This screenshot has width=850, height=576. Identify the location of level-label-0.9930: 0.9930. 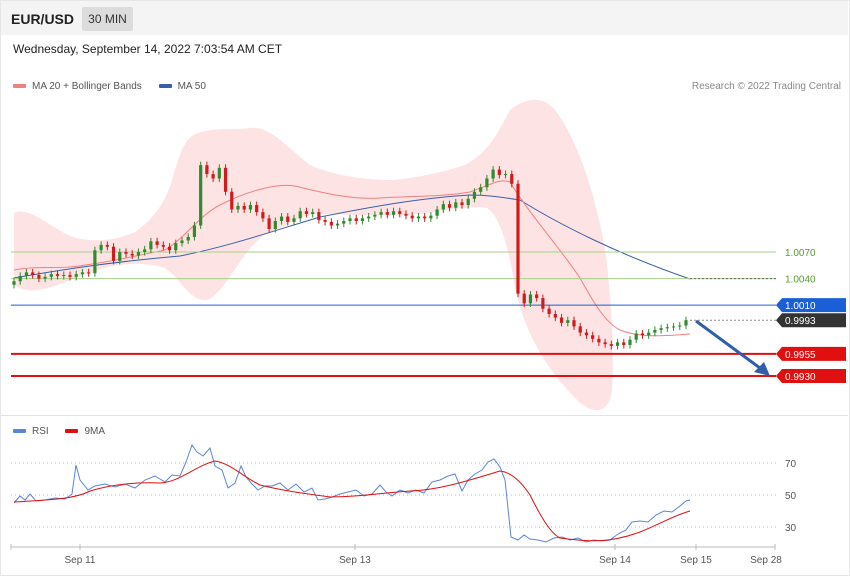
(800, 377).